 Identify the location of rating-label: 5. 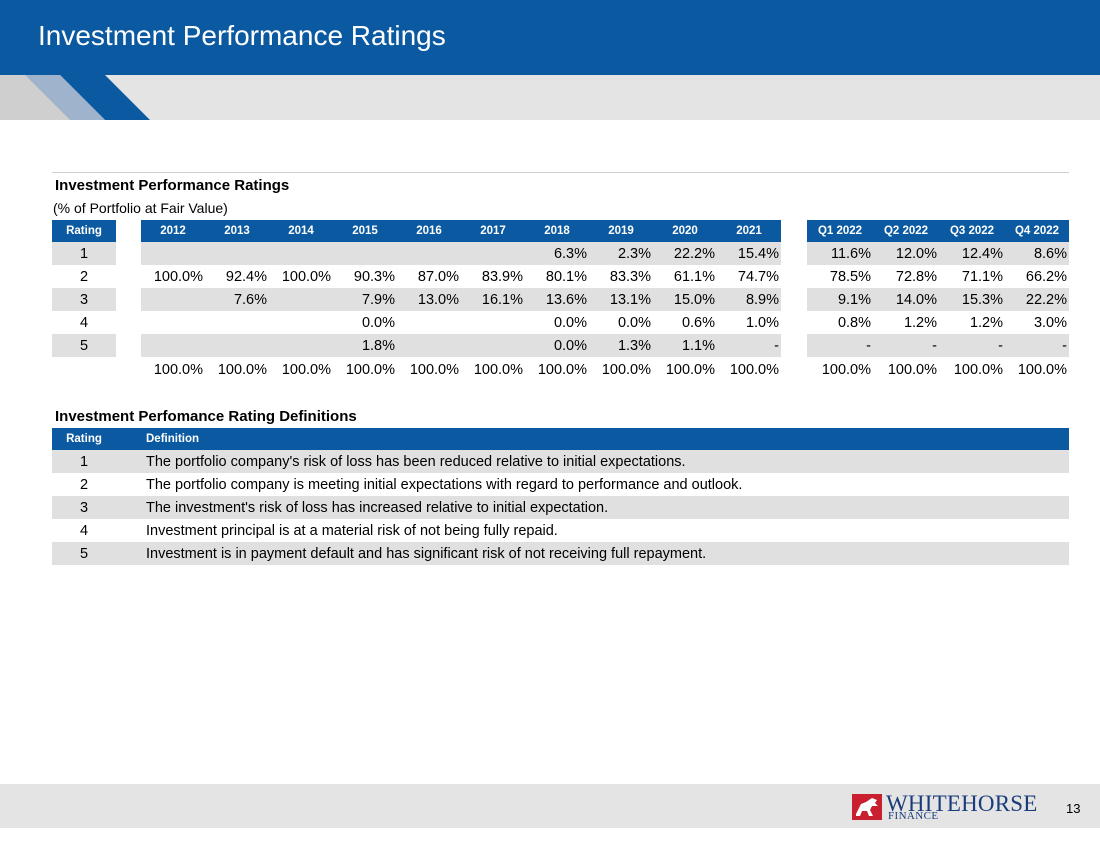
(84, 345).